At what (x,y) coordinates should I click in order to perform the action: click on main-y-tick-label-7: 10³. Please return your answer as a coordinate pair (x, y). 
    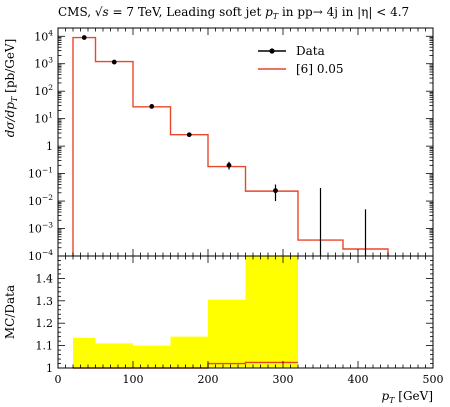
    Looking at the image, I should click on (43, 63).